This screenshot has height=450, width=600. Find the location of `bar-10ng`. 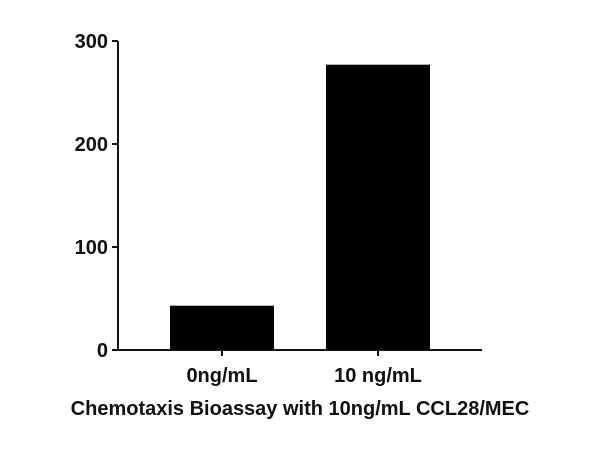

bar-10ng is located at coordinates (378, 207).